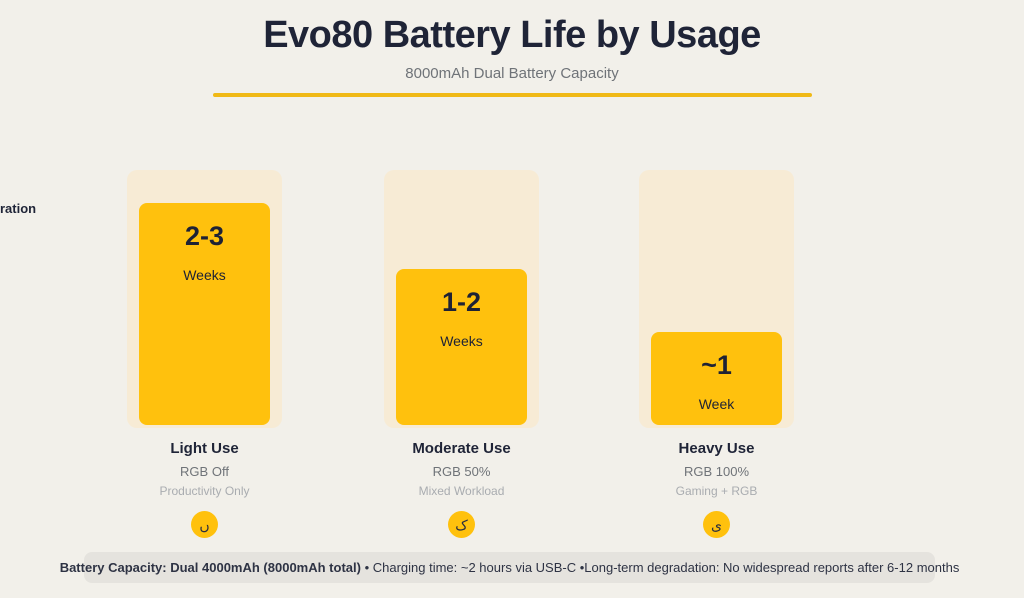  What do you see at coordinates (461, 302) in the screenshot?
I see `bar-value: 1-2` at bounding box center [461, 302].